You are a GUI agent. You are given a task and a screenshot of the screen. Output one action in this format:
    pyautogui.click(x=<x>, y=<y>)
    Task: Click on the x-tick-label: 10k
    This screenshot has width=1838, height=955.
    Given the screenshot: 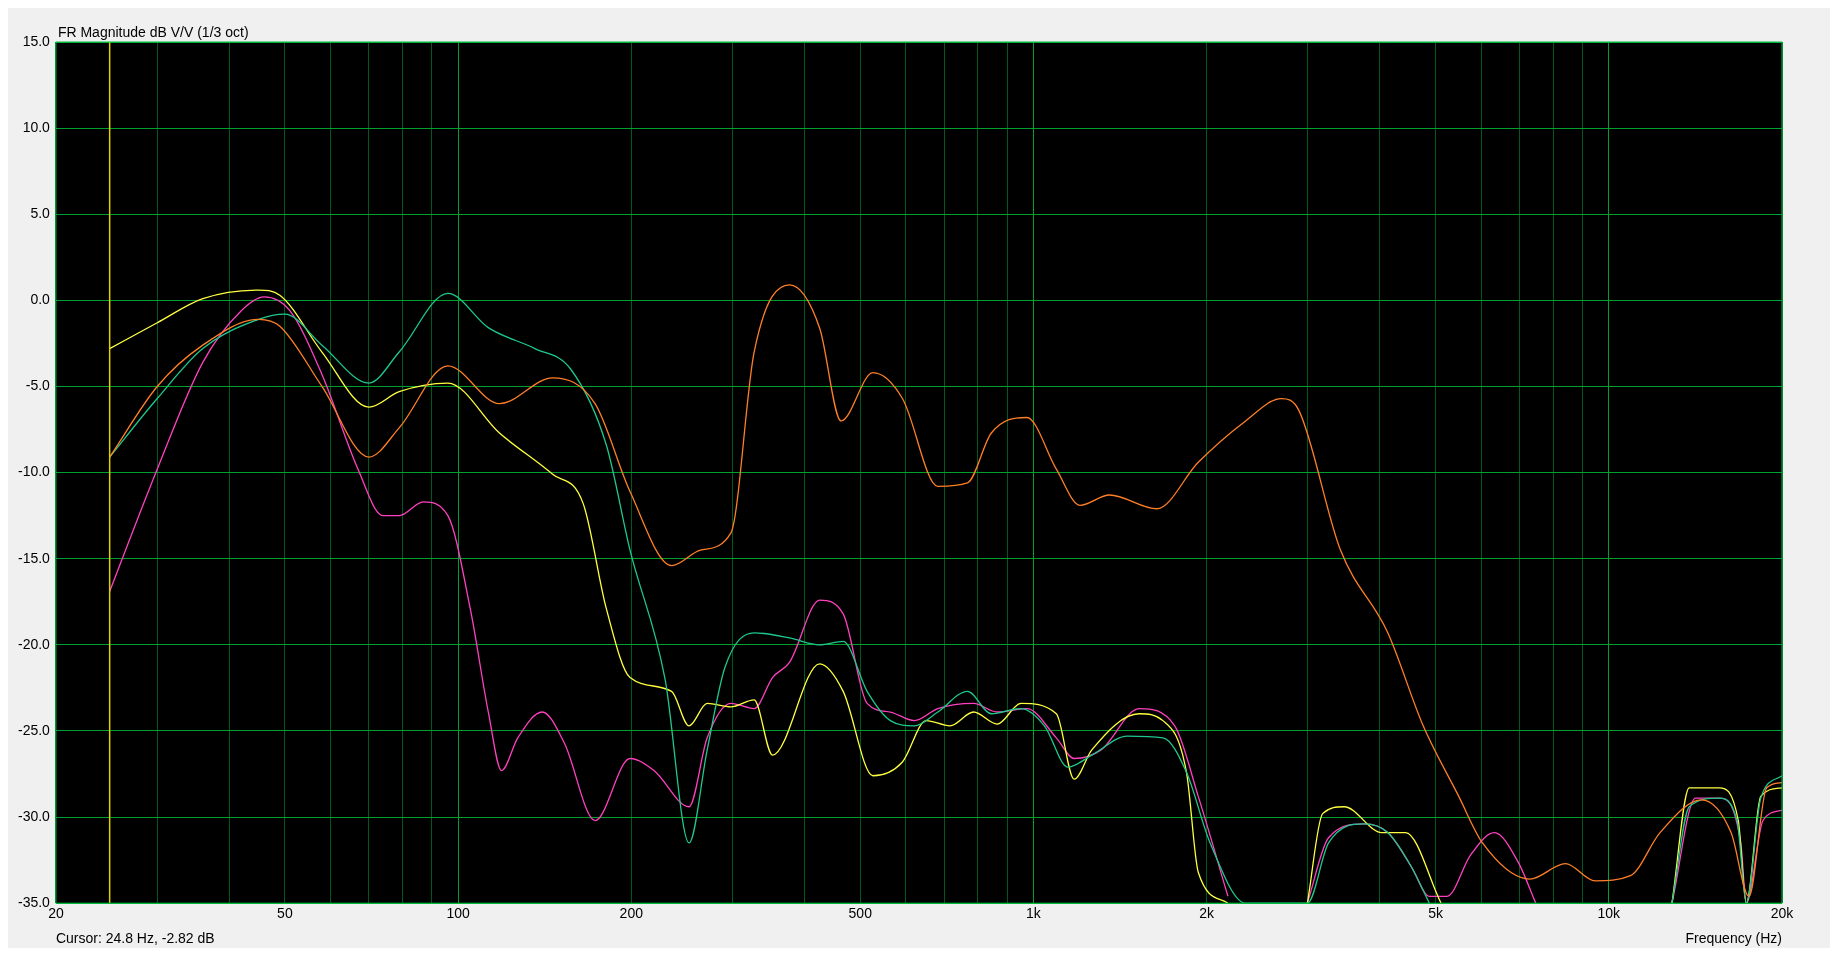 What is the action you would take?
    pyautogui.click(x=1609, y=913)
    